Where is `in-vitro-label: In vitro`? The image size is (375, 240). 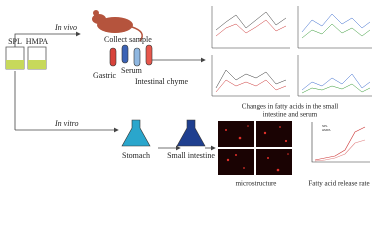 in-vitro-label: In vitro is located at coordinates (66, 123).